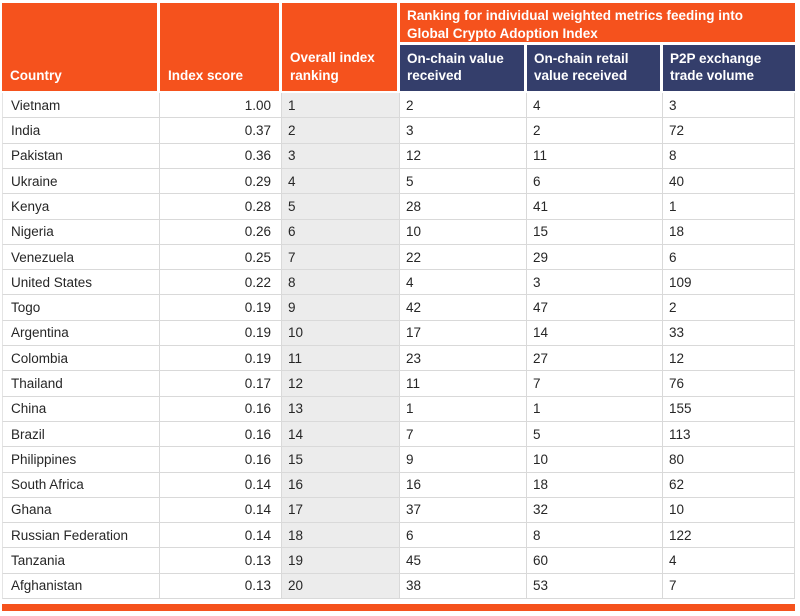 This screenshot has height=616, width=800. What do you see at coordinates (595, 156) in the screenshot?
I see `cell-on-chain-retail-value-received: 11` at bounding box center [595, 156].